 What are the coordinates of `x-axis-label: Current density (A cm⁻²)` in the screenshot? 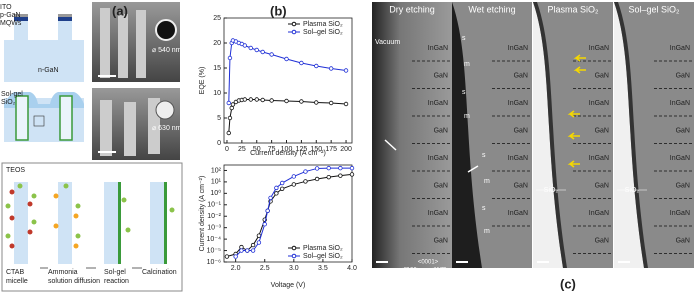 It's located at (288, 153).